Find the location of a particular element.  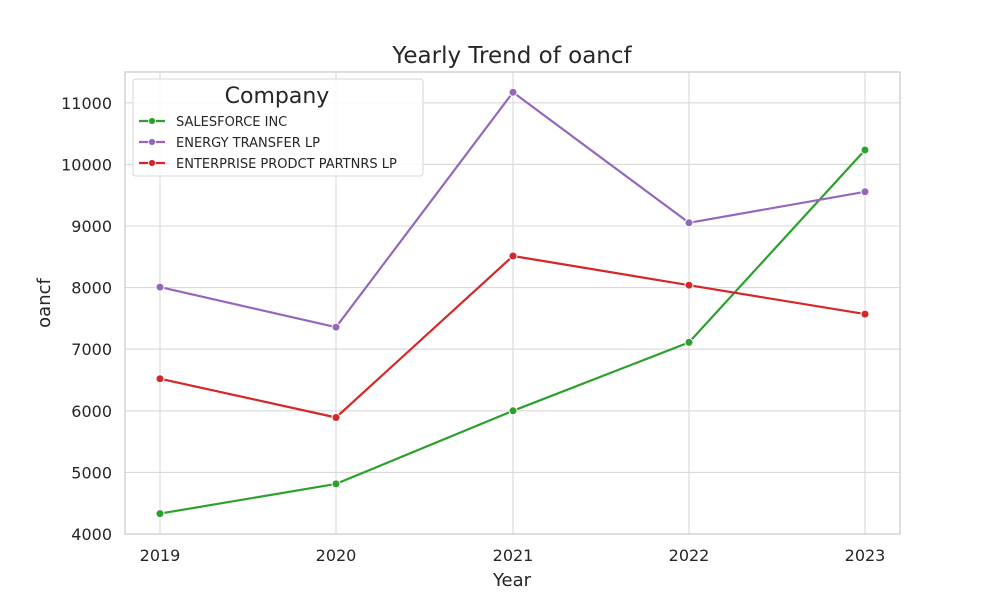

legend-label: ENTERPRISE PRODCT PARTNRS LP is located at coordinates (286, 164).